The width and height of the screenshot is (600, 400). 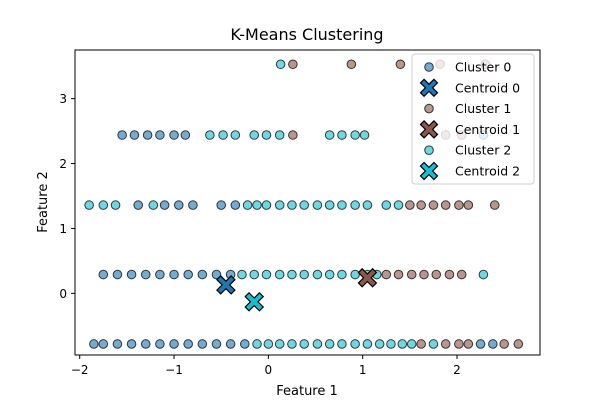 I want to click on chart-title: K-Means Clustering, so click(x=306, y=34).